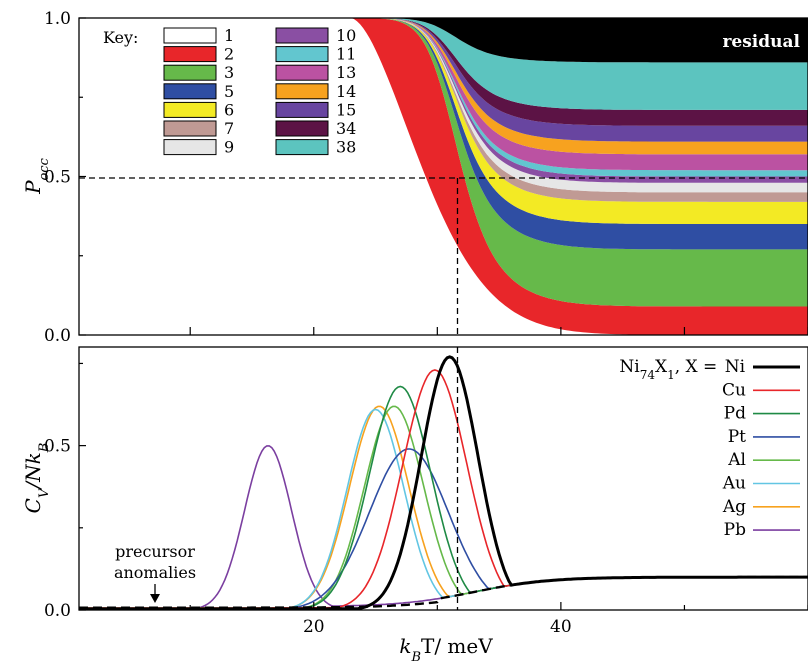  I want to click on svg-text: CV/NkB, so click(36, 478).